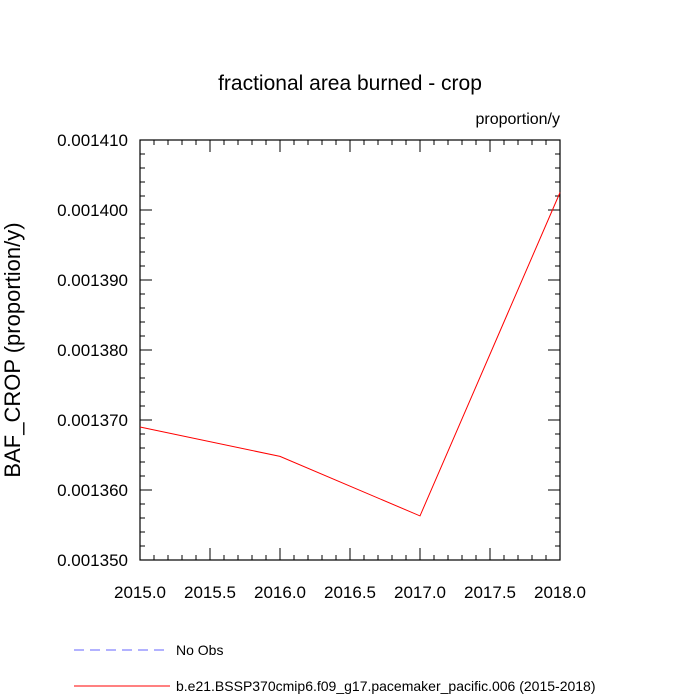 This screenshot has height=700, width=700. What do you see at coordinates (490, 592) in the screenshot?
I see `x-tick-label: 2017.5` at bounding box center [490, 592].